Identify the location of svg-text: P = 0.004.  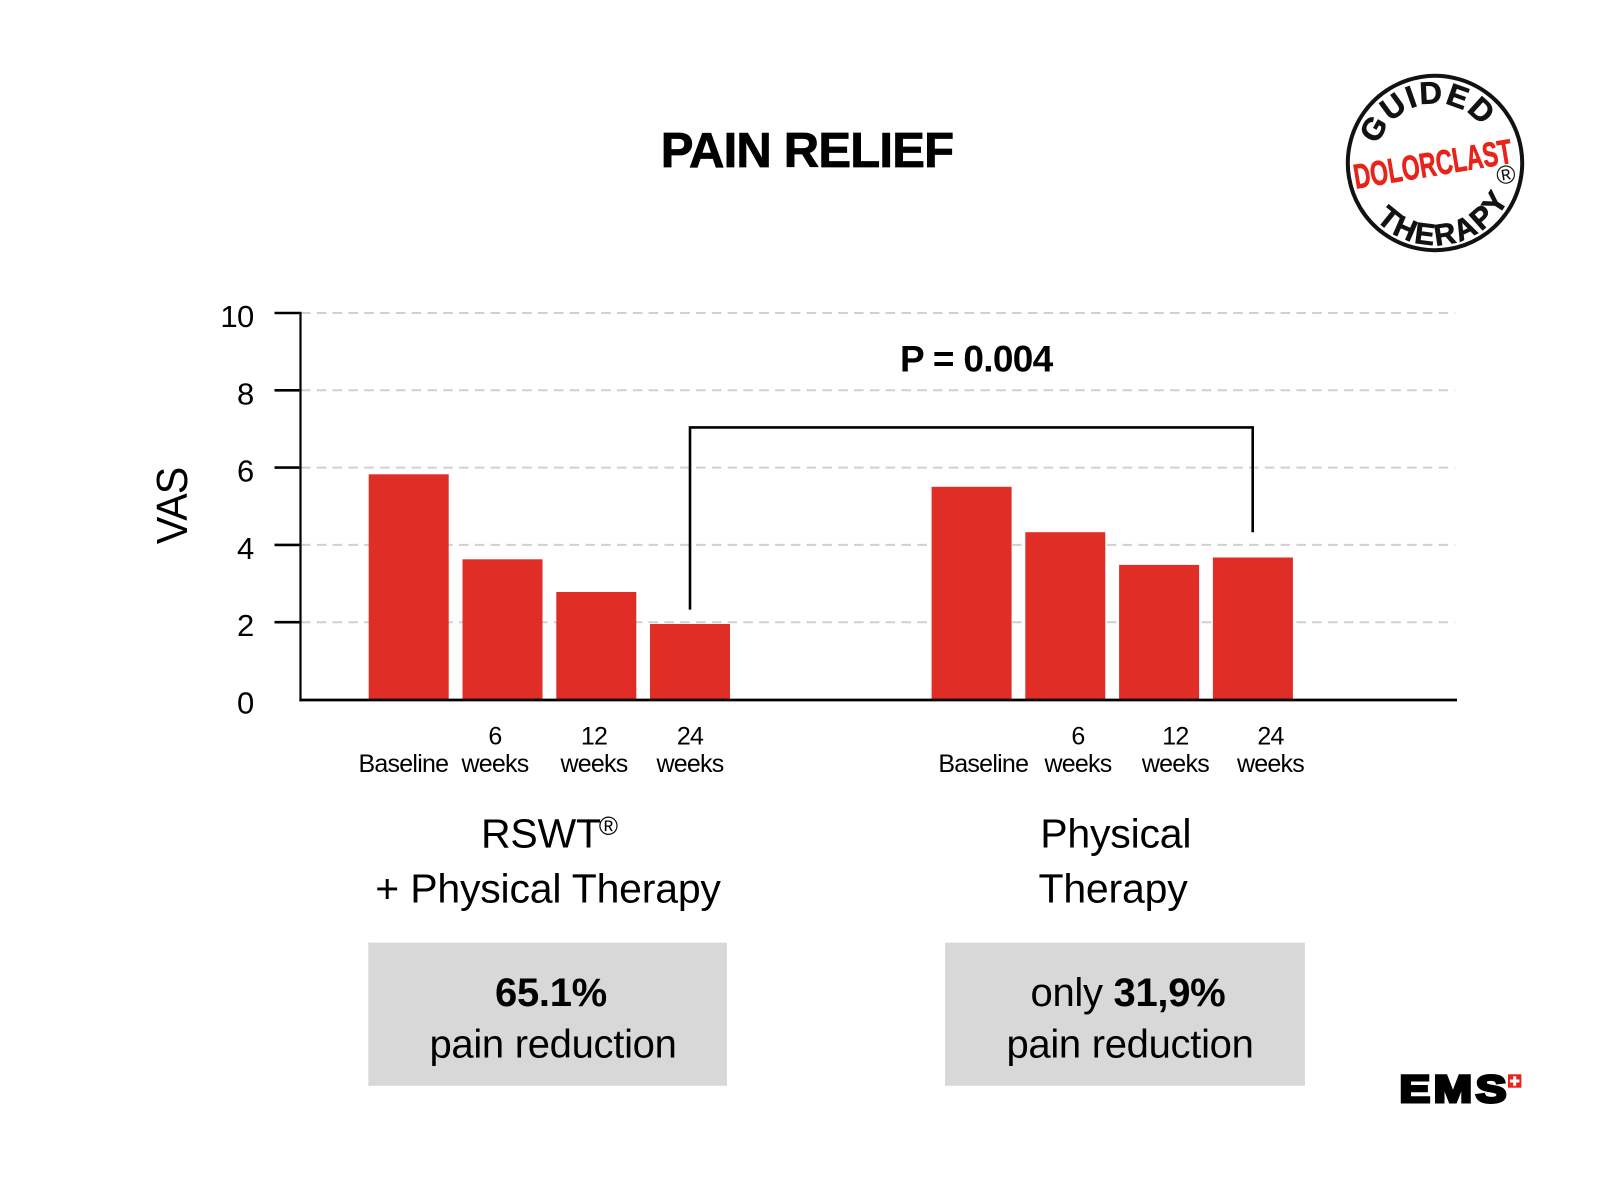
(977, 359).